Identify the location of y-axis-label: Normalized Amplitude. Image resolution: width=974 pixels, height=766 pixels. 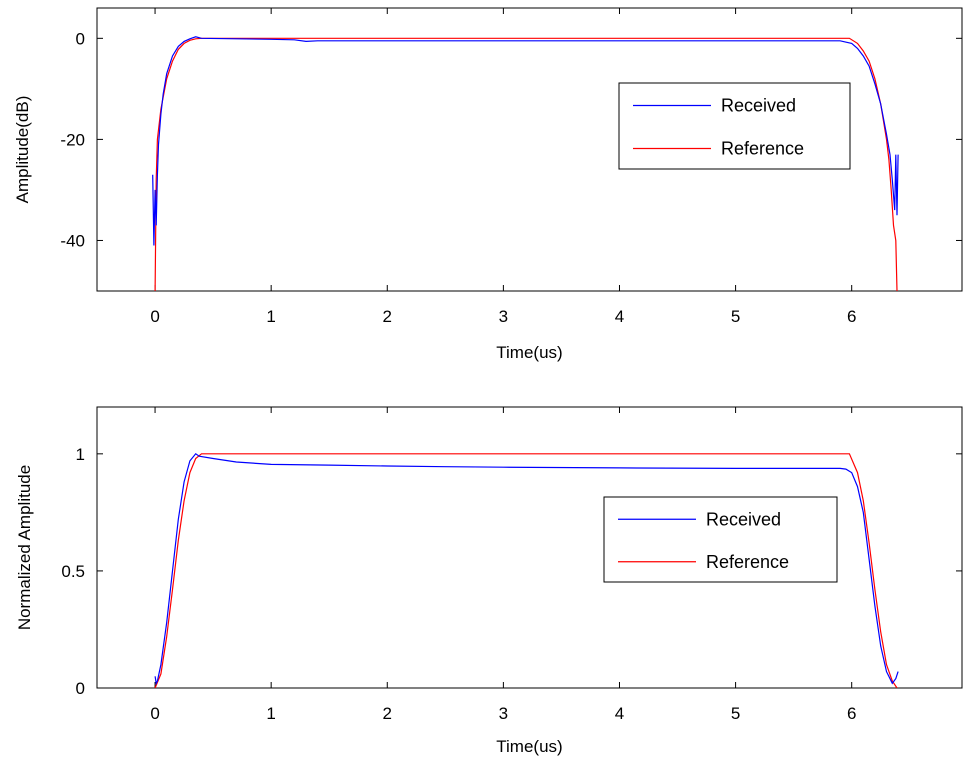
(24, 547).